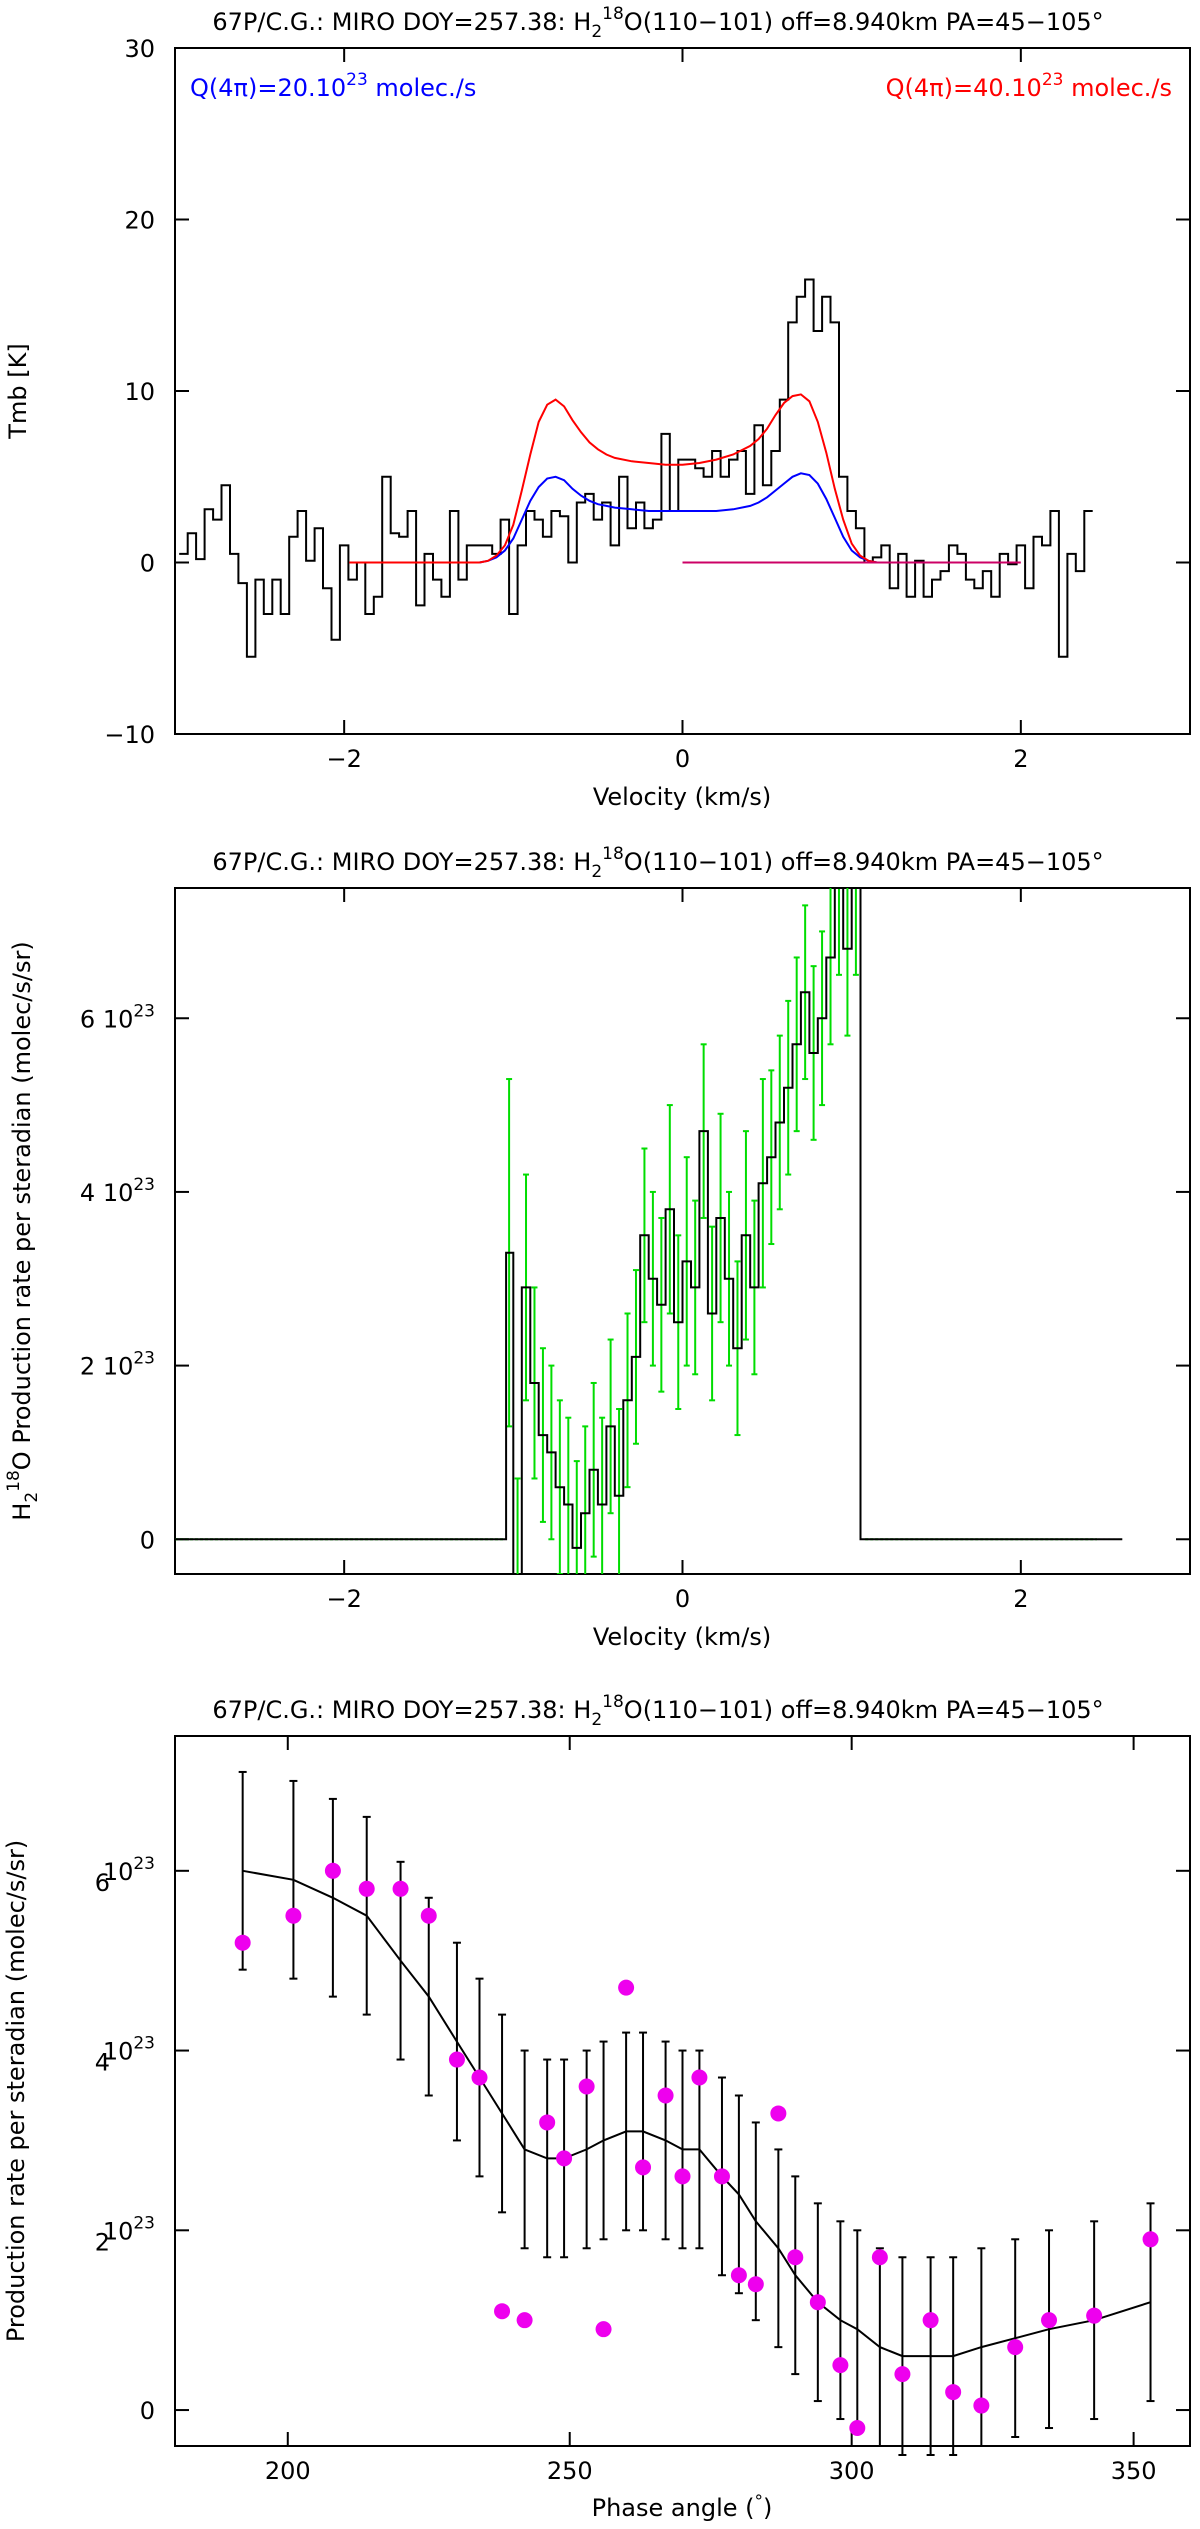  I want to click on y-tick-label: 10, so click(139, 392).